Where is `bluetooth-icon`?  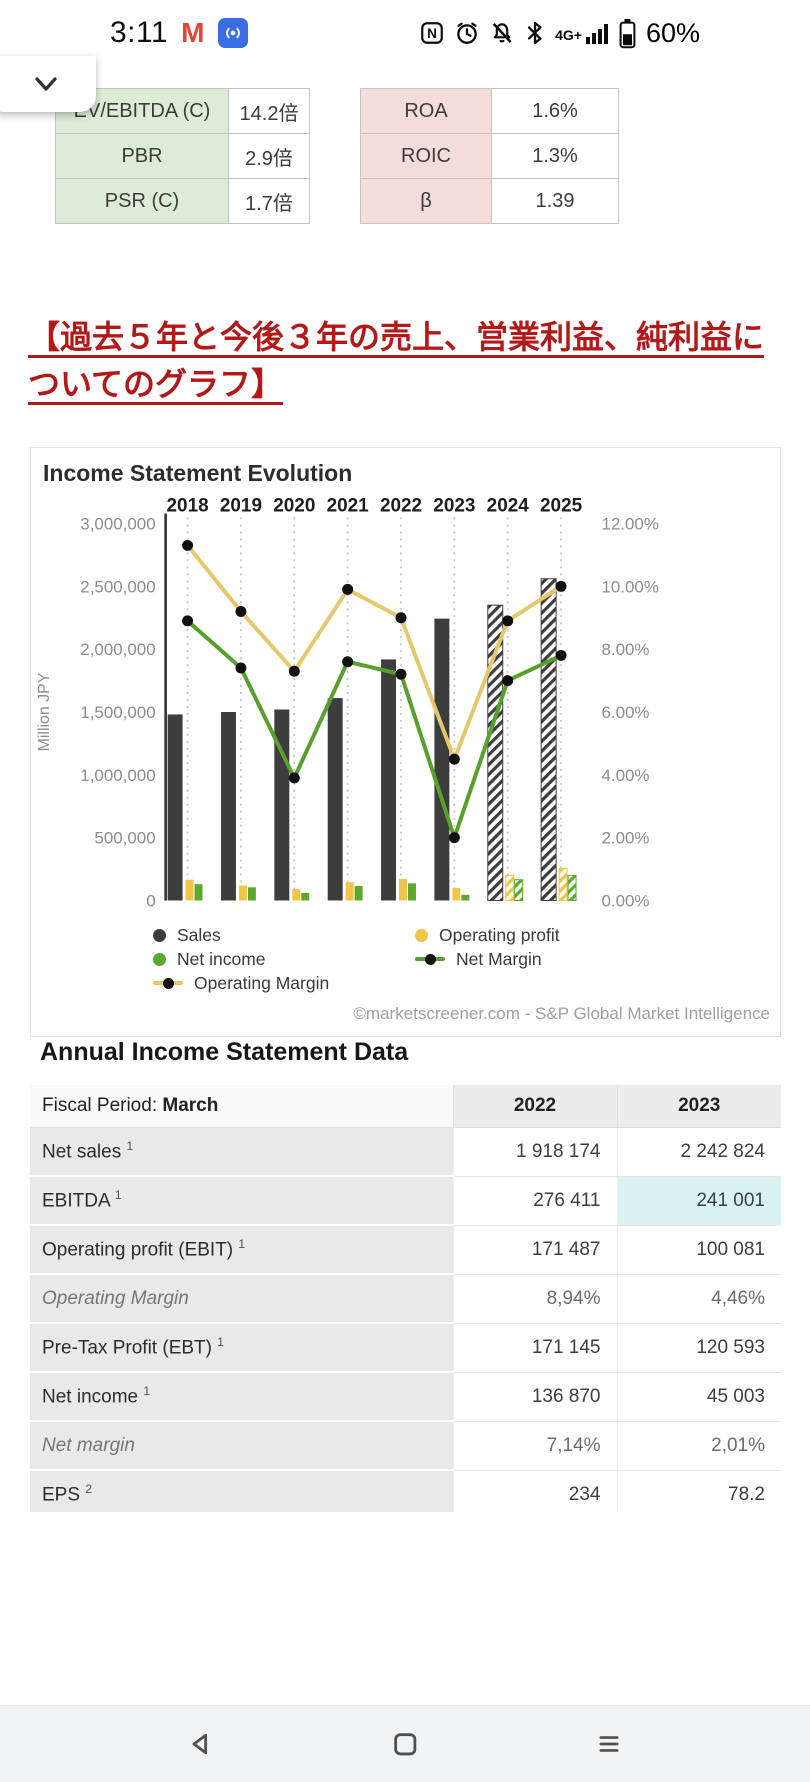
bluetooth-icon is located at coordinates (535, 33).